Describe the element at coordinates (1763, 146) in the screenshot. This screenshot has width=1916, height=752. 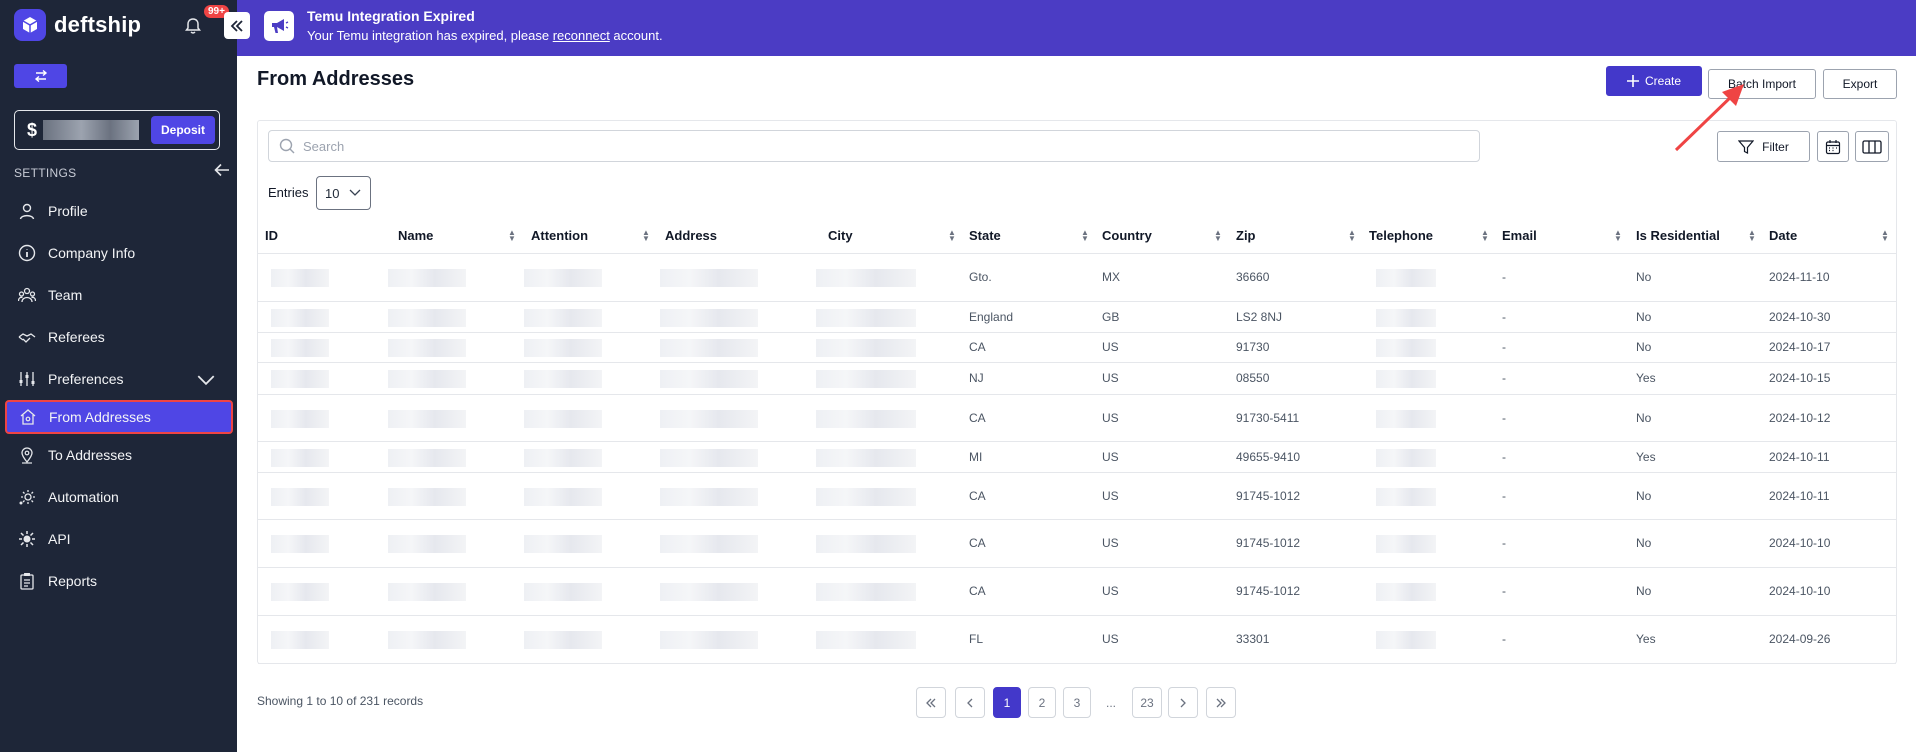
I see `filter-button: Filter` at that location.